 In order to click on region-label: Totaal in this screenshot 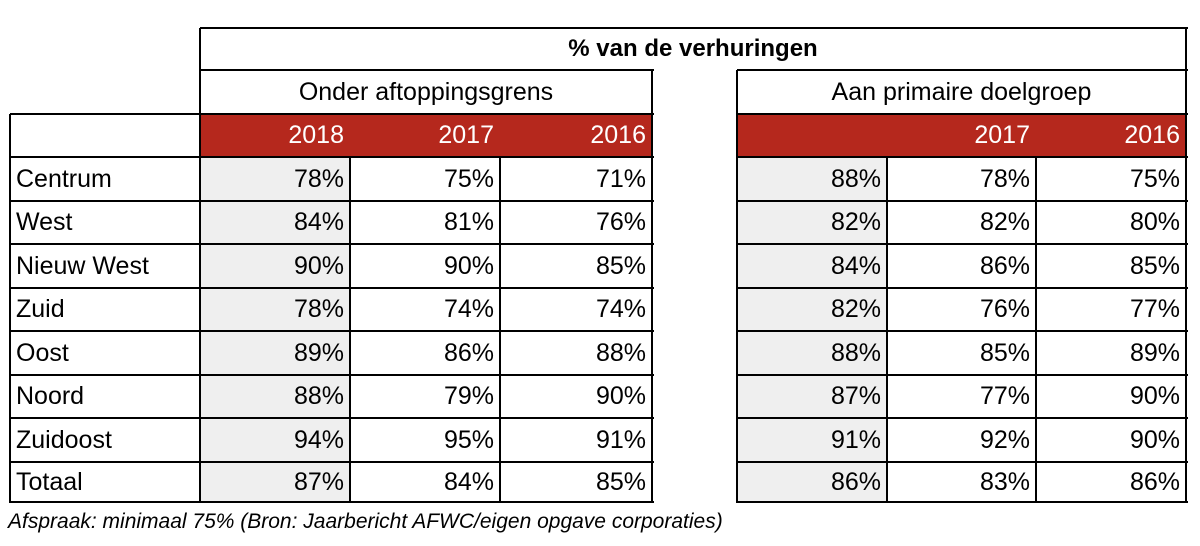, I will do `click(49, 481)`.